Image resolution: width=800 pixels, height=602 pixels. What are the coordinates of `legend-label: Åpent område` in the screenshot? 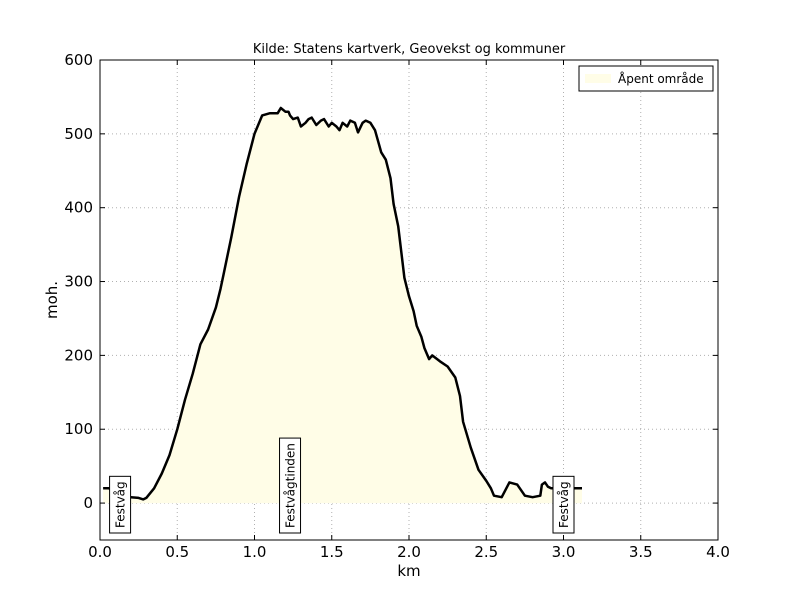 It's located at (661, 78).